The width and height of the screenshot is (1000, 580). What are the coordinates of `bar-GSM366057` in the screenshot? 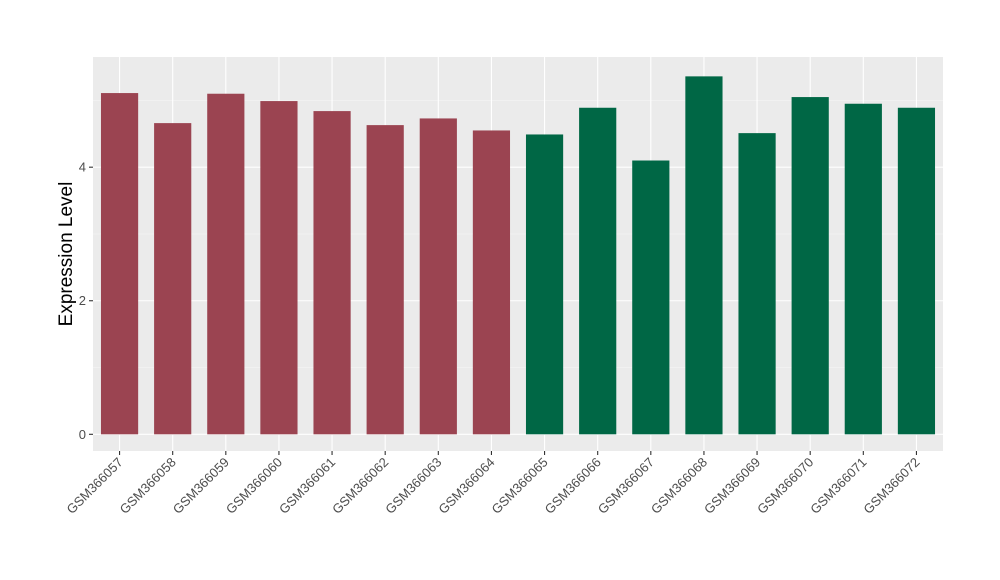 It's located at (119, 264).